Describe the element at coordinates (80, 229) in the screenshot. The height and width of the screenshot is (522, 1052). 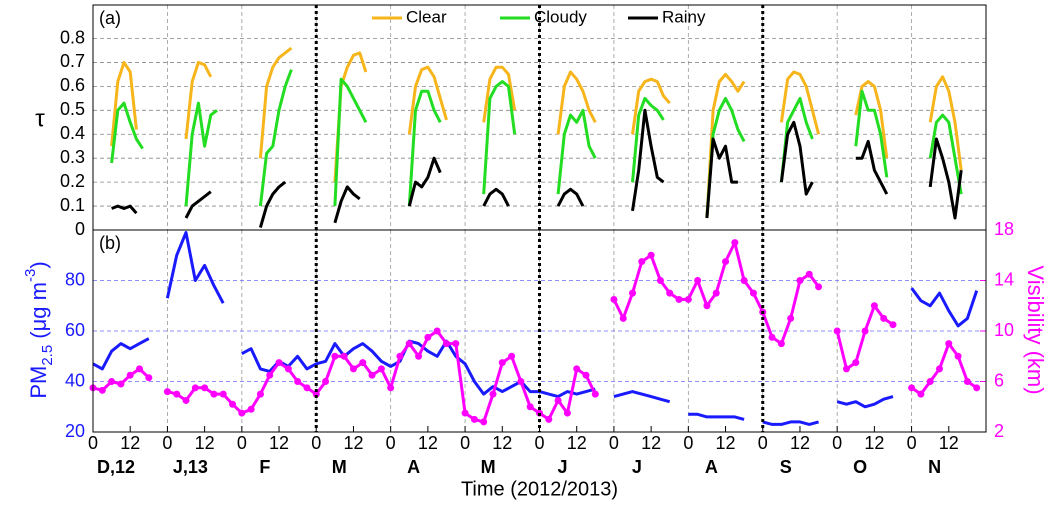
I see `y-tick-label: 0` at that location.